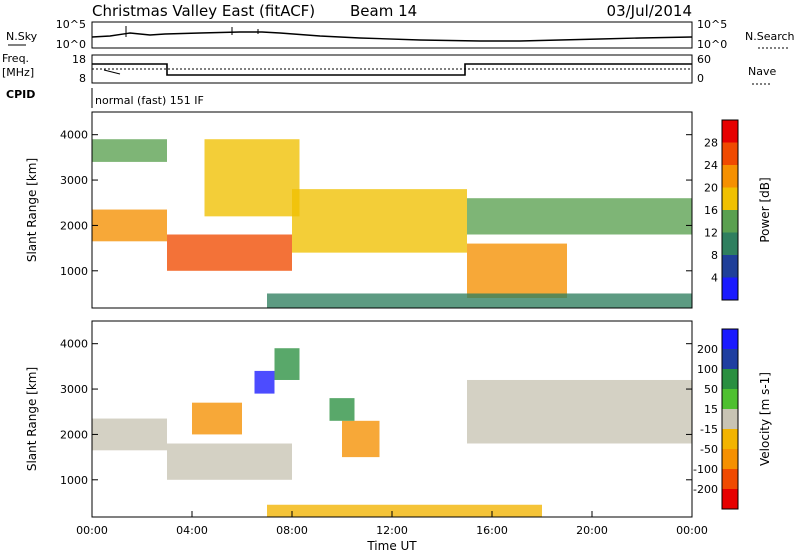 The width and height of the screenshot is (800, 554). I want to click on time-tick-label-6: 00:00, so click(692, 530).